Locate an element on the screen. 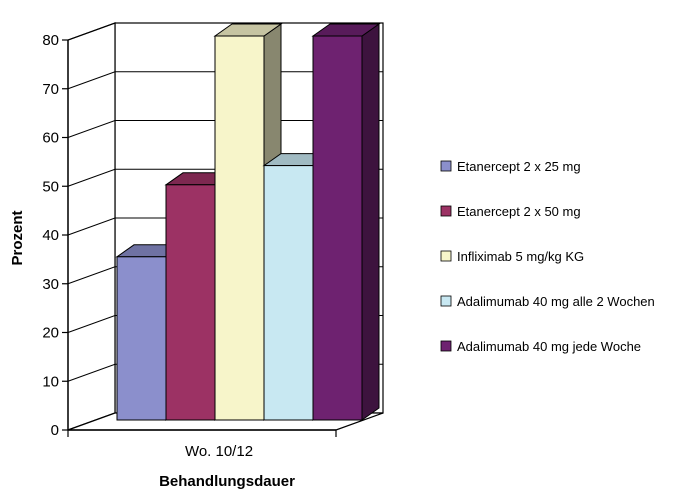 This screenshot has height=493, width=676. y-tick-labels: 0 10 20 30 40 50 60 70 80 is located at coordinates (50, 235).